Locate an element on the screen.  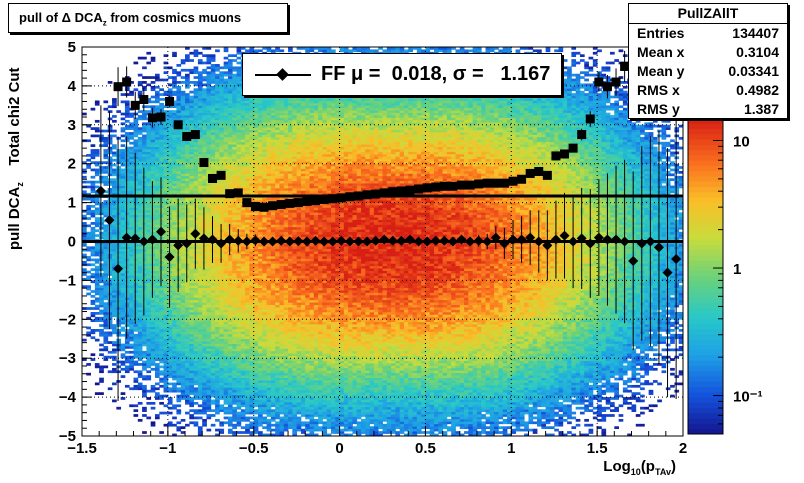
colorbar-label: 10 is located at coordinates (741, 141).